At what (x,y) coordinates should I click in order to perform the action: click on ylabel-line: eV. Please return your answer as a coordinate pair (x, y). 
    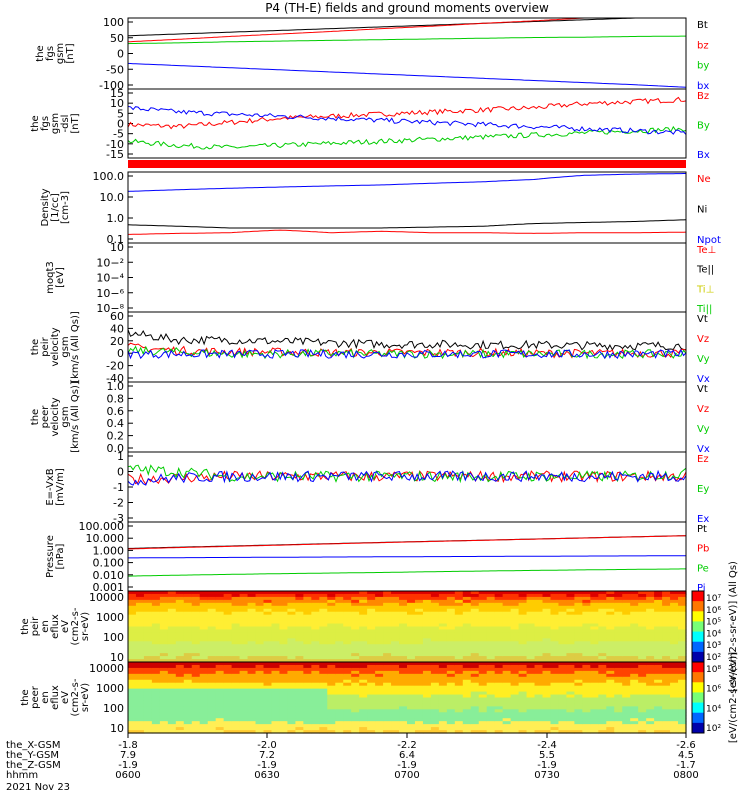
    Looking at the image, I should click on (65, 626).